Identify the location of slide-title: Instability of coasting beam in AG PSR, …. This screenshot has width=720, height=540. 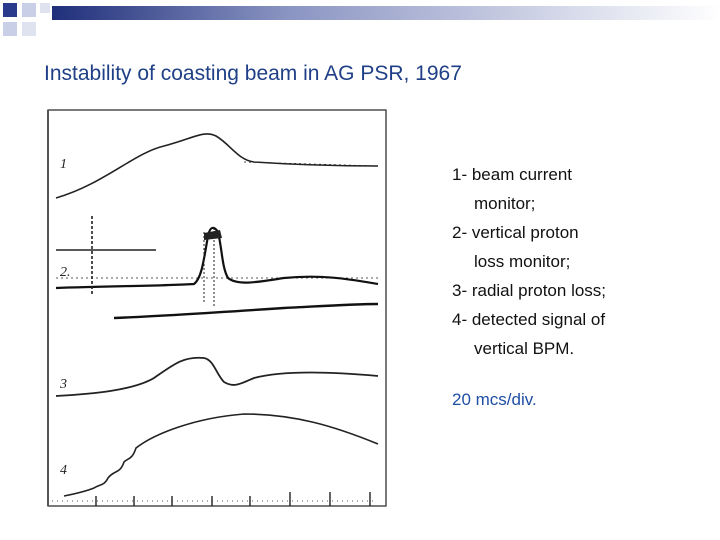
(253, 73).